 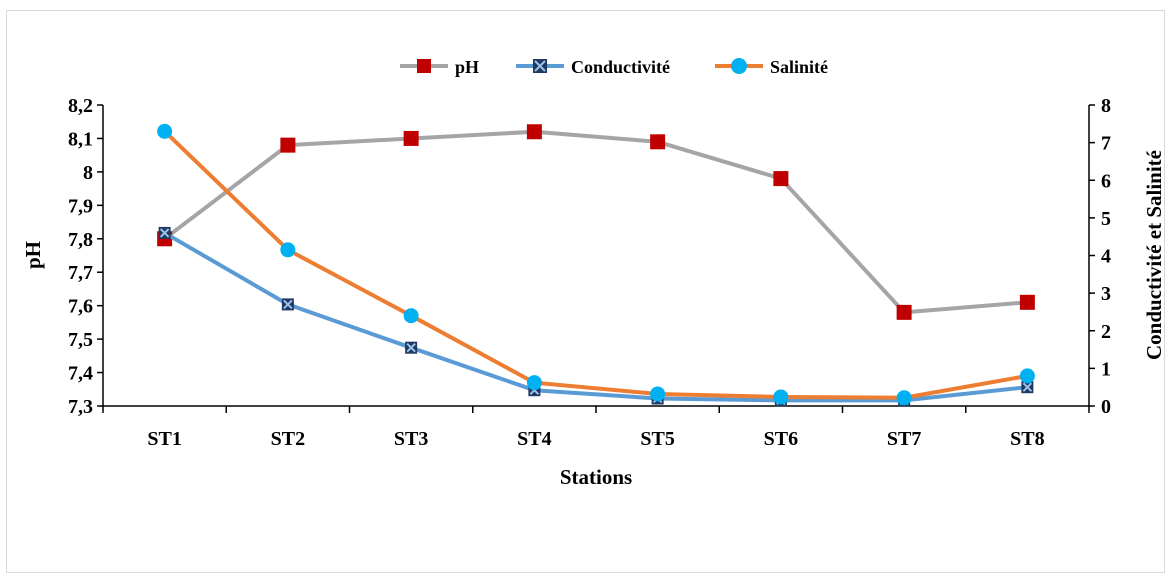 What do you see at coordinates (80, 407) in the screenshot?
I see `y-tick-label: 7,3` at bounding box center [80, 407].